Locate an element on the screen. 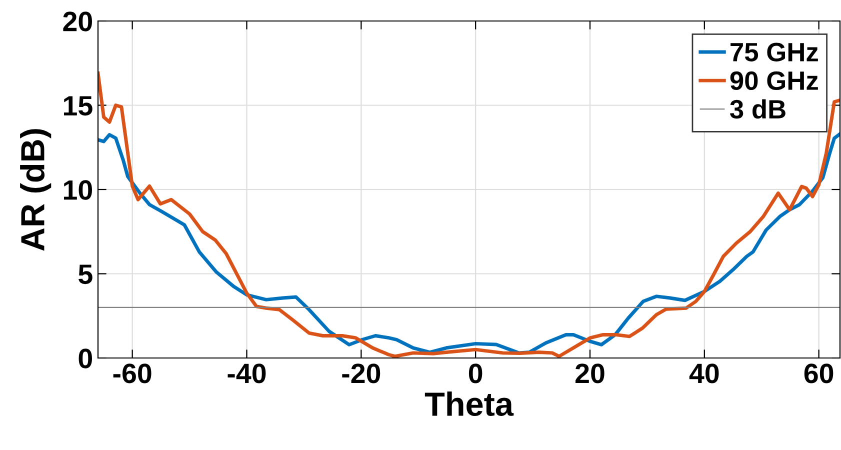 The image size is (841, 450). y-axis-title: AR (dB) is located at coordinates (36, 190).